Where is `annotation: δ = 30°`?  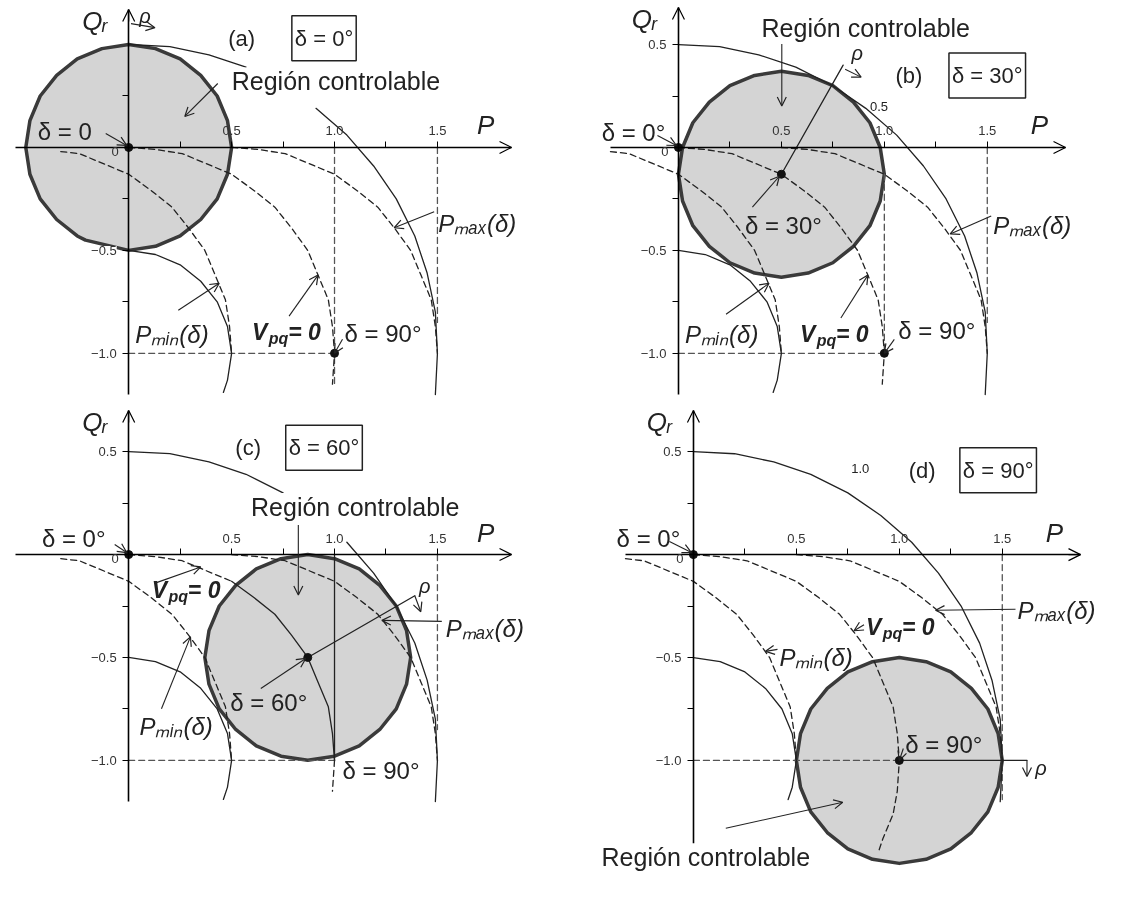
annotation: δ = 30° is located at coordinates (783, 225).